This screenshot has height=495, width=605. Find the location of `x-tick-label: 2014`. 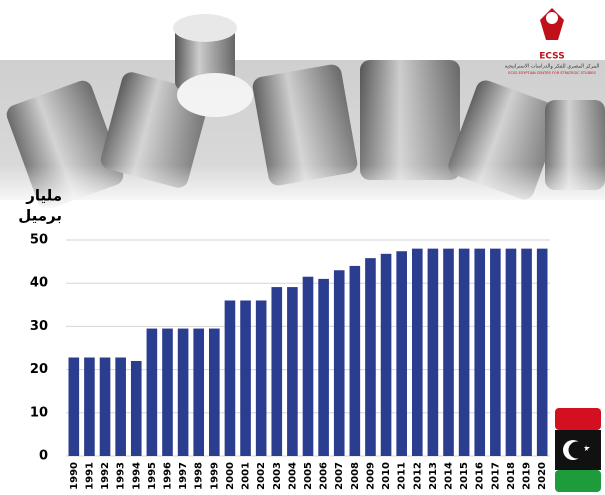

x-tick-label: 2014 is located at coordinates (449, 476).